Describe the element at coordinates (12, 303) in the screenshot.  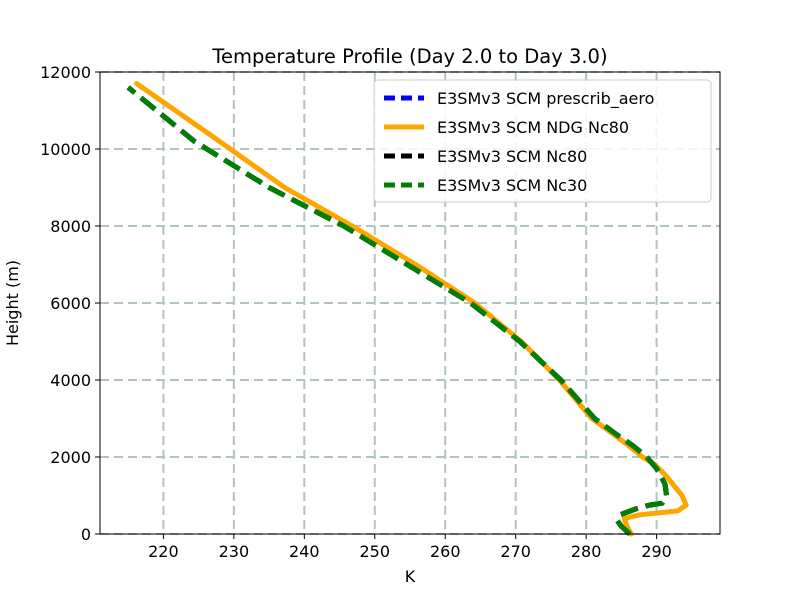
I see `y-axis-title: Height (m)` at that location.